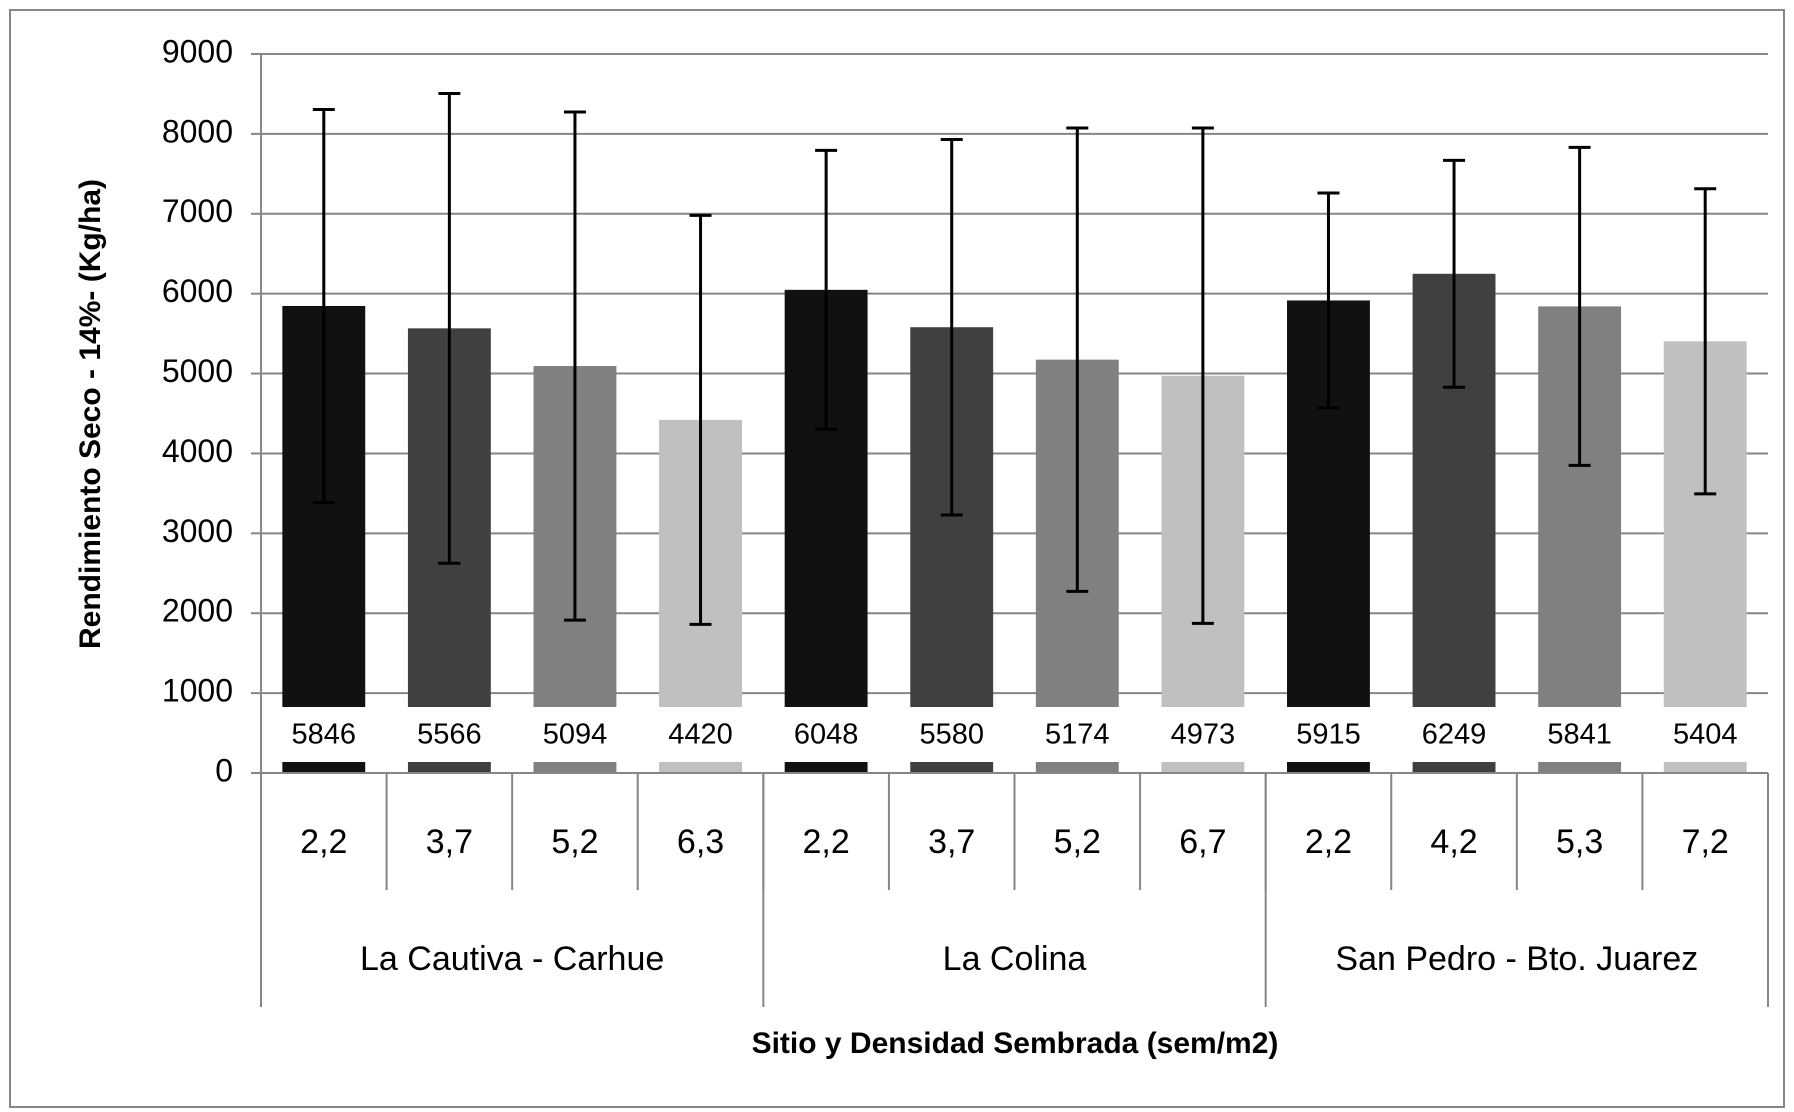 The width and height of the screenshot is (1794, 1112). I want to click on y-axis-title: Rendimiento Seco - 14%- (Kg/ha), so click(90, 414).